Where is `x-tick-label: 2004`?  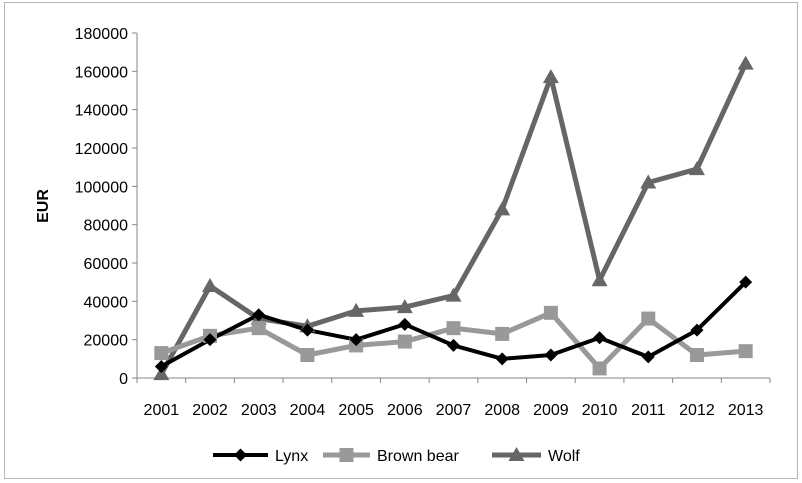 x-tick-label: 2004 is located at coordinates (308, 410).